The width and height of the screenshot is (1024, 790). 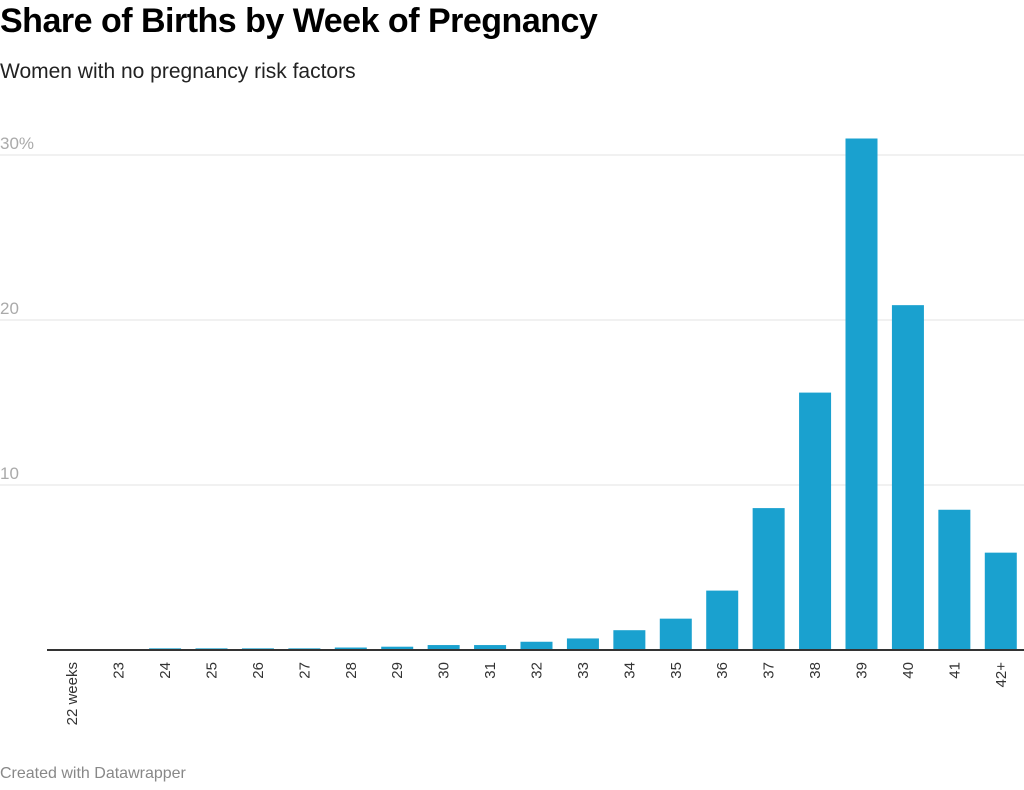 What do you see at coordinates (351, 670) in the screenshot?
I see `x-tick-label: 28` at bounding box center [351, 670].